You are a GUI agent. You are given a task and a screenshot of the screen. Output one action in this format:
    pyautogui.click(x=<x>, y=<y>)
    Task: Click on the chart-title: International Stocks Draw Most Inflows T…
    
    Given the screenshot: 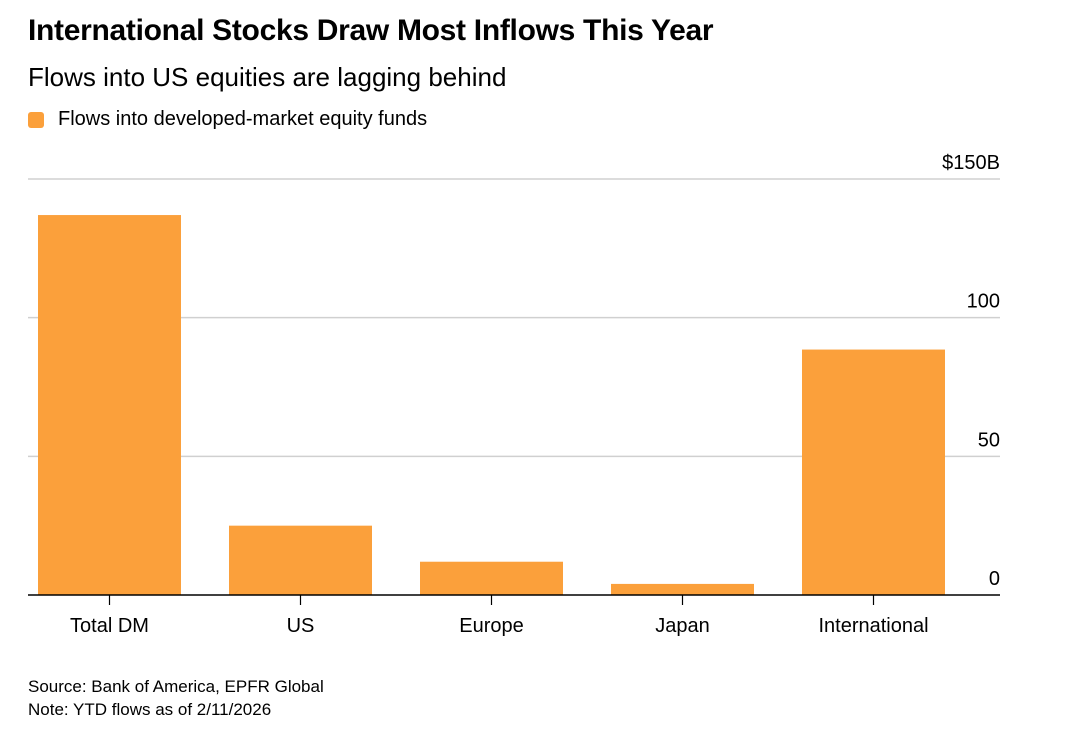 What is the action you would take?
    pyautogui.click(x=371, y=30)
    